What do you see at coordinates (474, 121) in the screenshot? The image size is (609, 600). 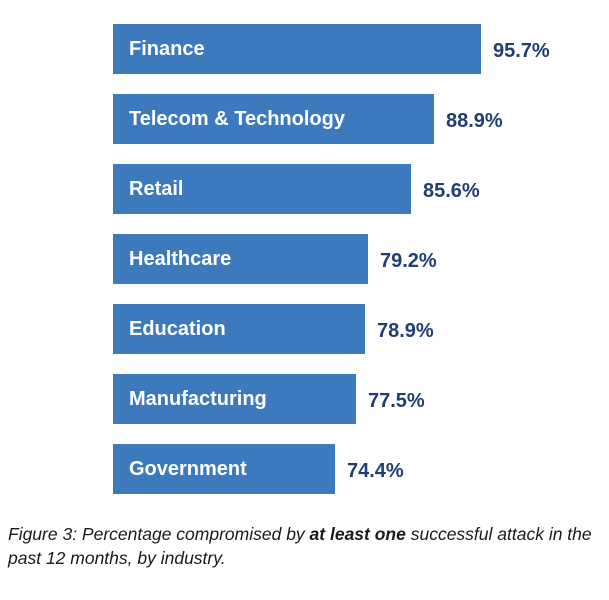 I see `value-label: 88.9%` at bounding box center [474, 121].